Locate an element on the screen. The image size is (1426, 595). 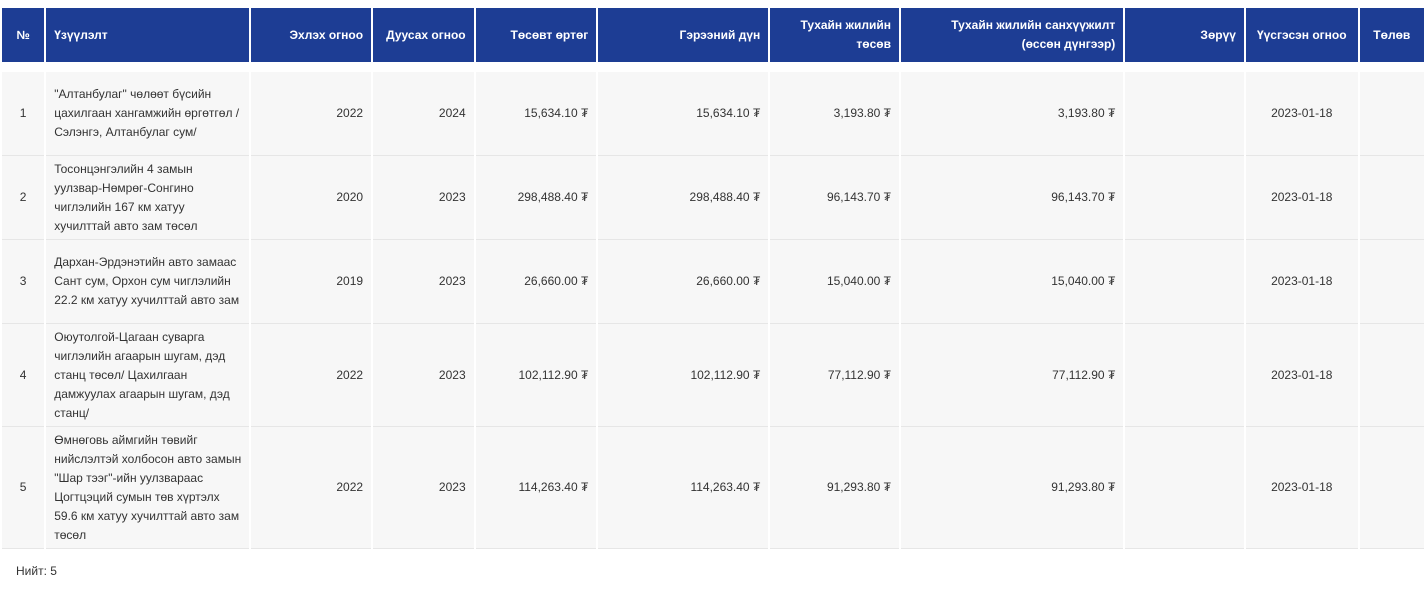
cell-year-budget: 96,143.70 ₮ is located at coordinates (835, 198).